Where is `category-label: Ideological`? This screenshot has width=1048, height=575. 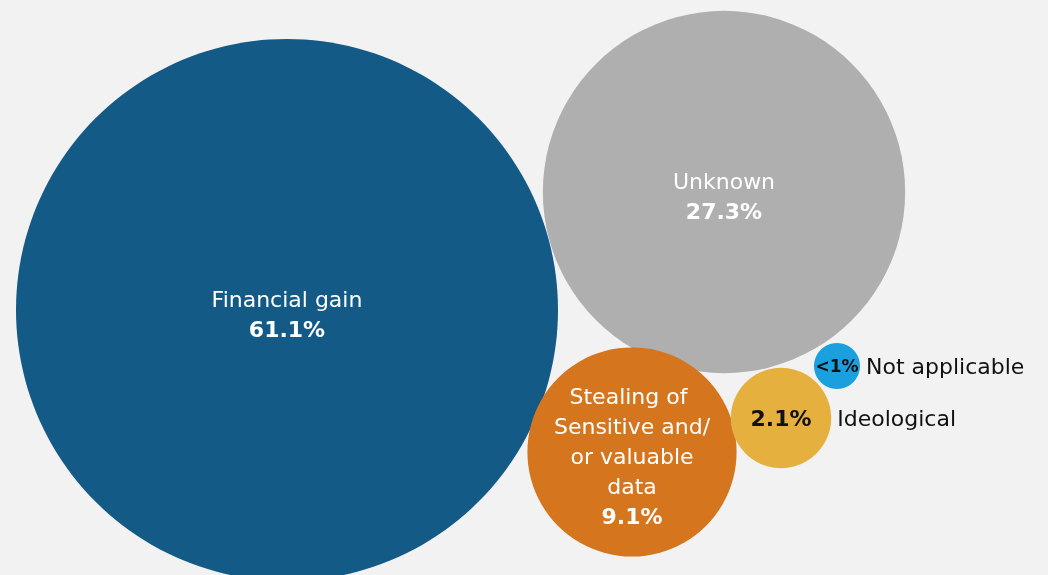
category-label: Ideological is located at coordinates (897, 418).